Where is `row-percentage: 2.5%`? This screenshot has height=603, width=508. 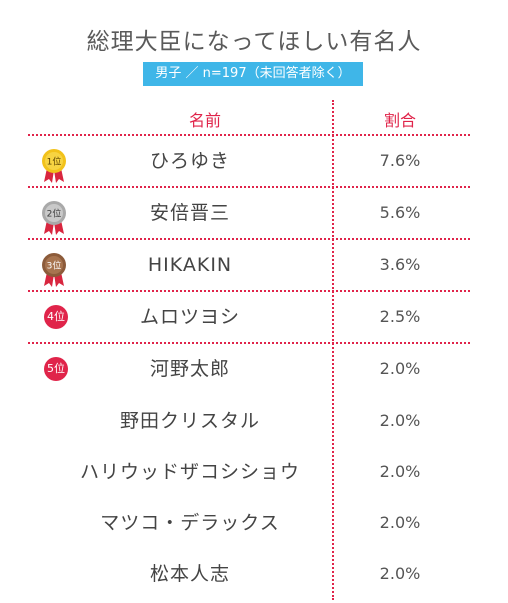 row-percentage: 2.5% is located at coordinates (400, 316).